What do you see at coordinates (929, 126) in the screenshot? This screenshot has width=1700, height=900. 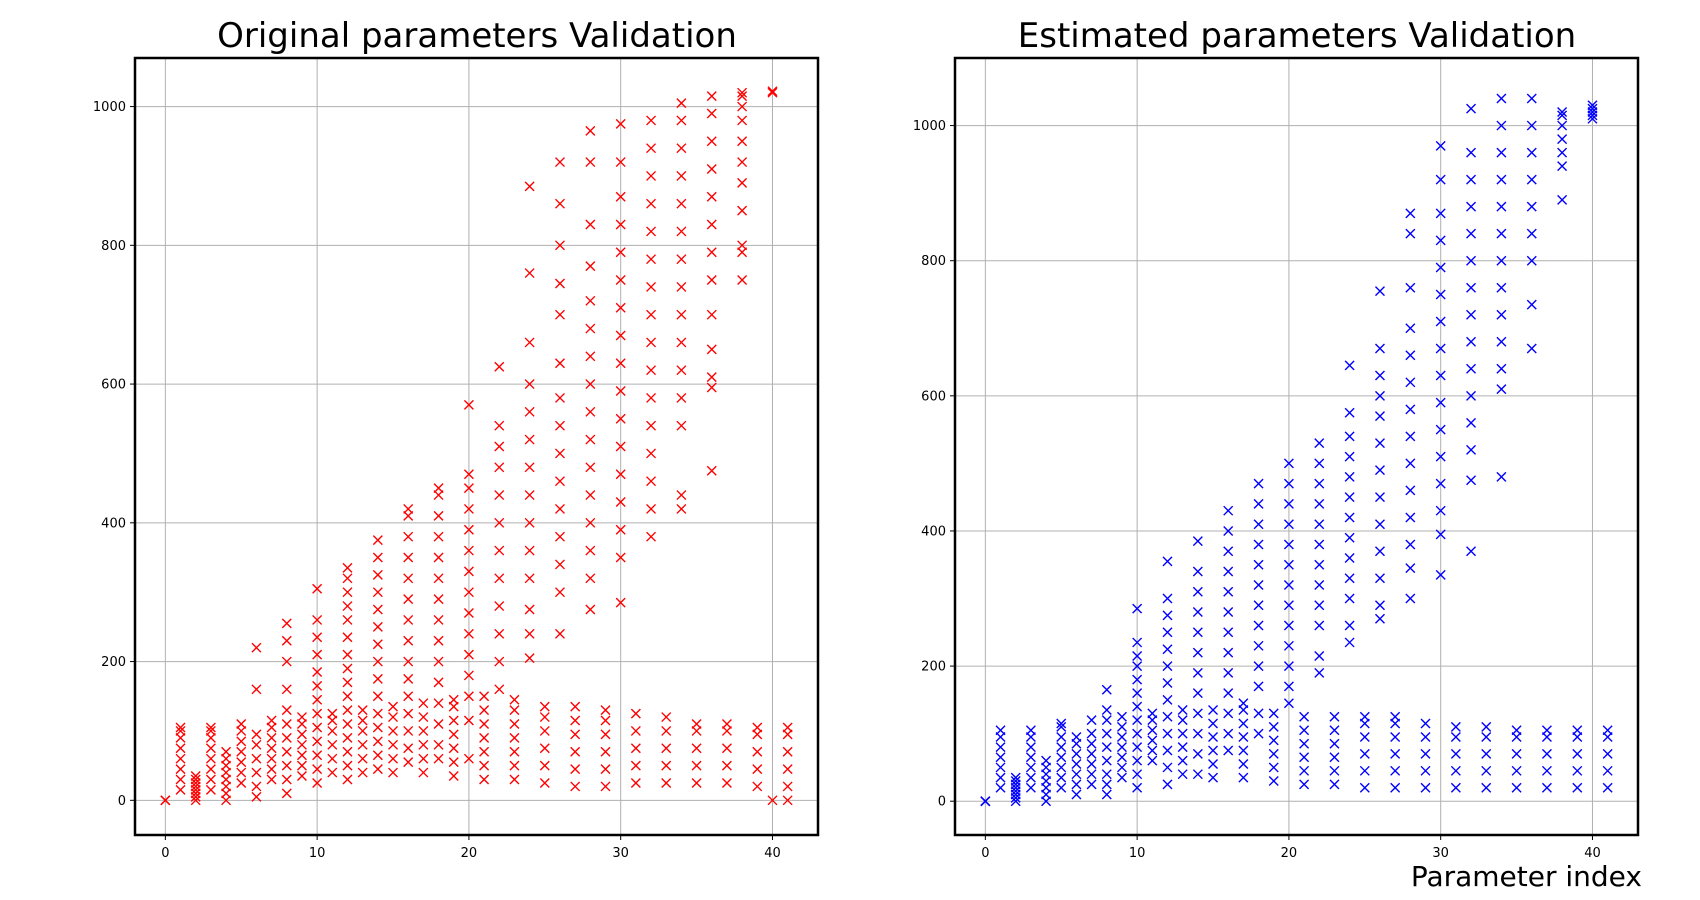 I see `y-tick-label: 1000` at bounding box center [929, 126].